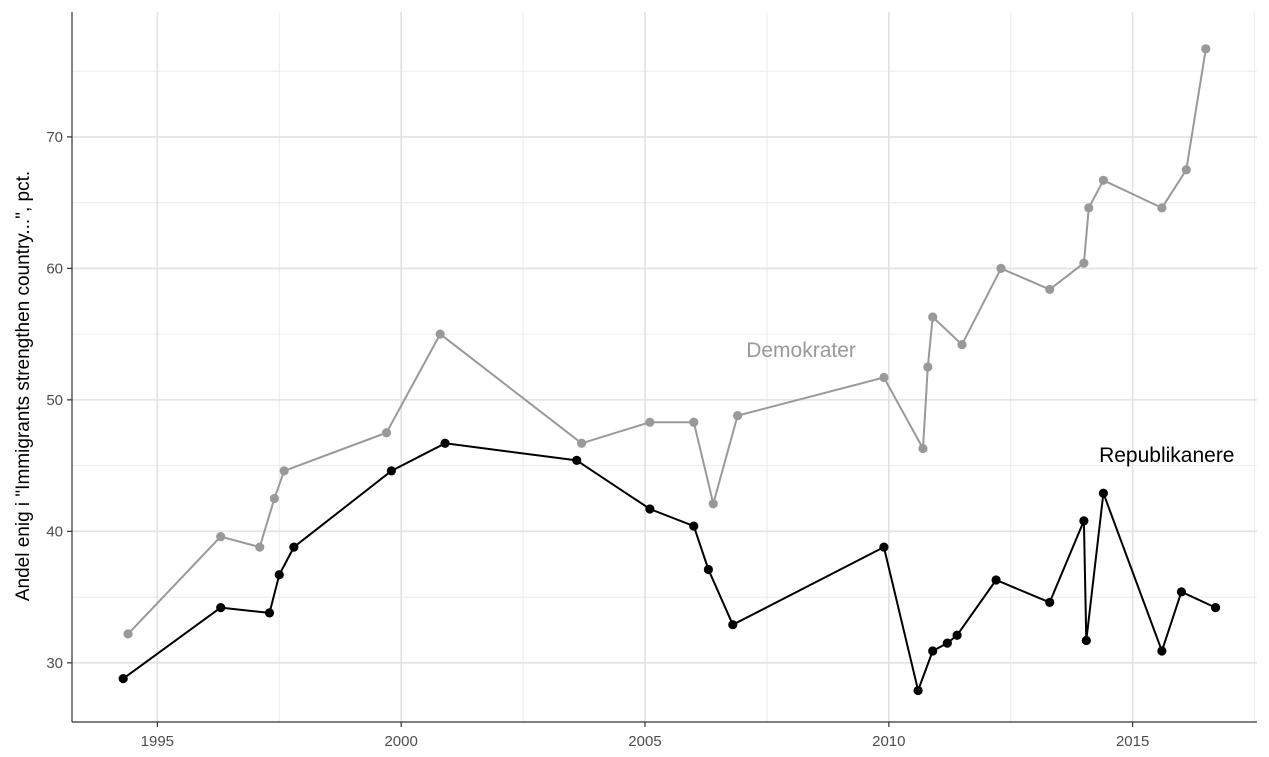 This screenshot has height=757, width=1269. Describe the element at coordinates (990, 403) in the screenshot. I see `series-labels: Demokrater Republikanere` at that location.